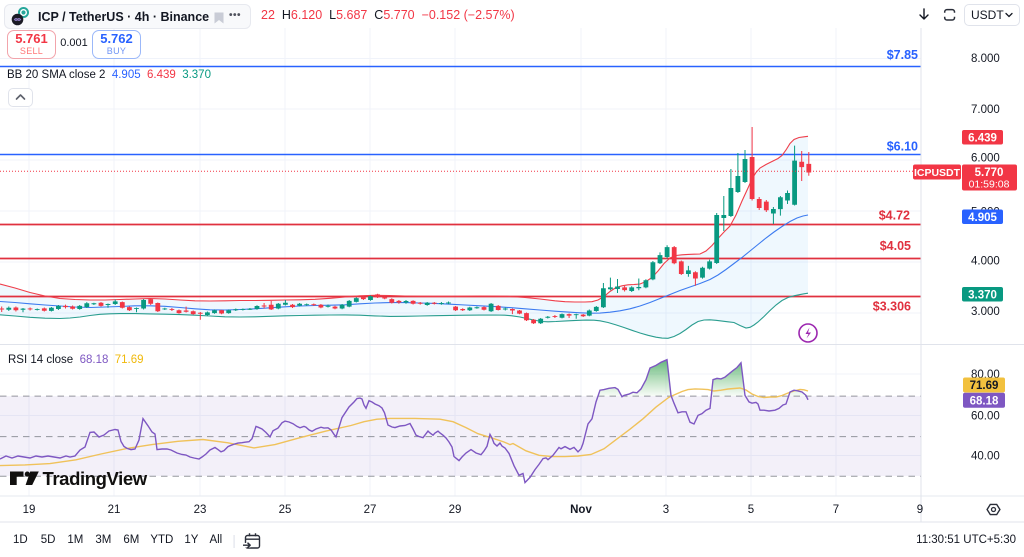  Describe the element at coordinates (985, 159) in the screenshot. I see `svg-text: 6.000` at that location.